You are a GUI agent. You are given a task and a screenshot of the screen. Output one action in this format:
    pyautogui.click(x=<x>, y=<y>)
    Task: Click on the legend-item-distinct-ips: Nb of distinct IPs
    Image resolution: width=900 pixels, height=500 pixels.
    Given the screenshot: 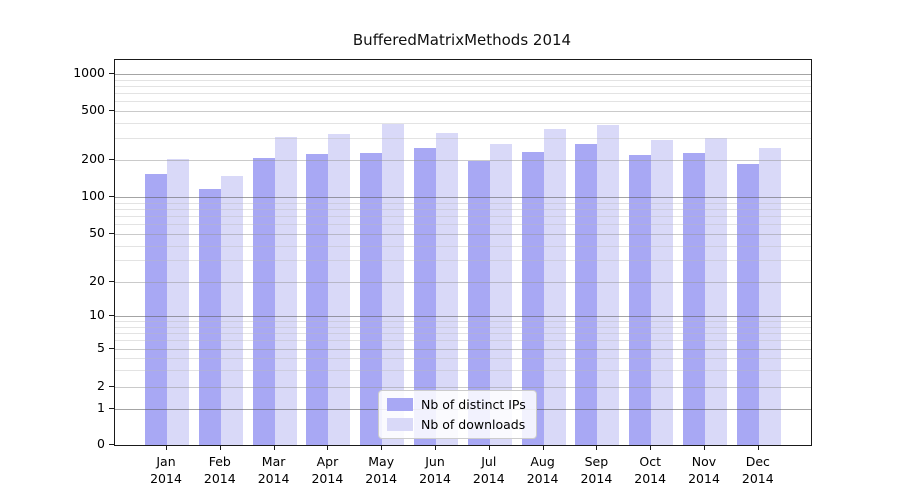 What is the action you would take?
    pyautogui.click(x=456, y=404)
    